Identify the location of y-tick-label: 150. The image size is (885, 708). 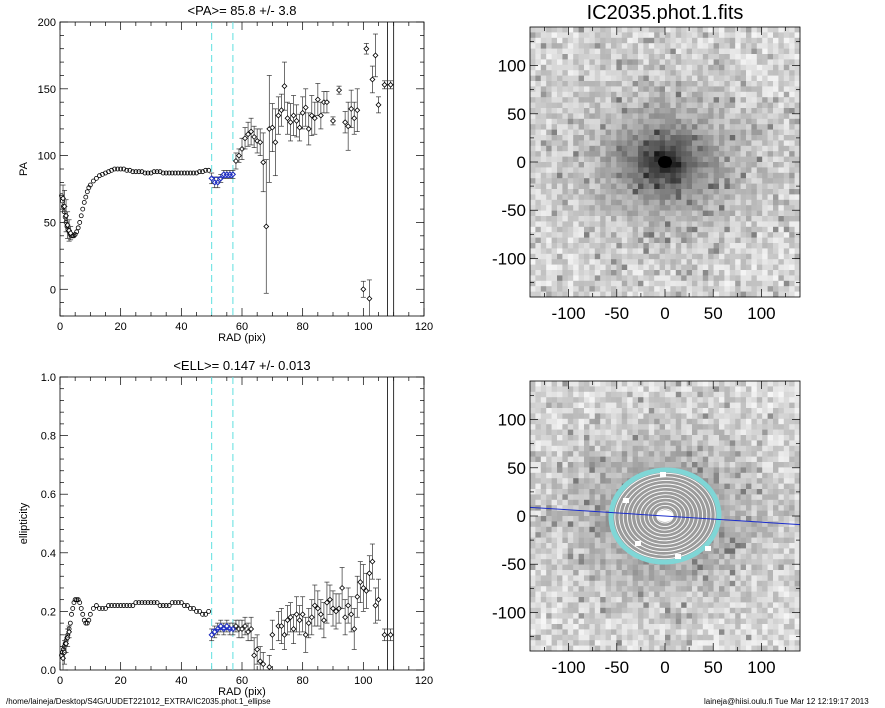
(47, 90).